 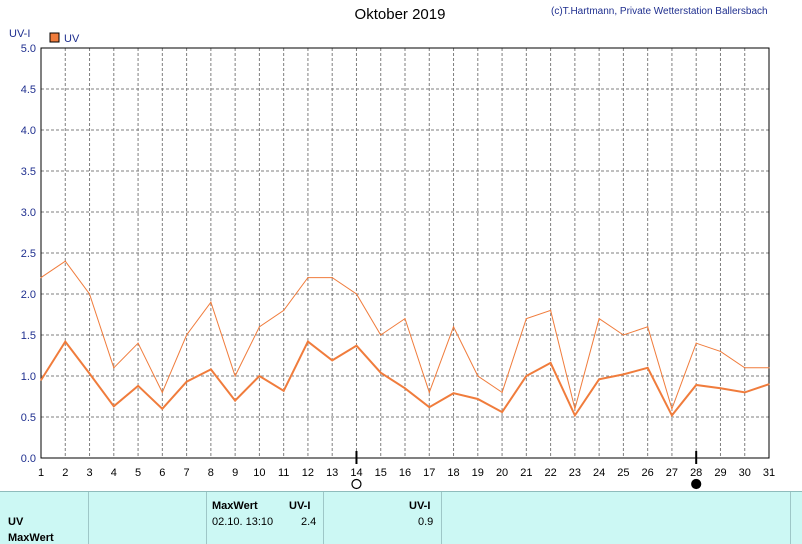 What do you see at coordinates (745, 473) in the screenshot?
I see `x-tick-label: 30` at bounding box center [745, 473].